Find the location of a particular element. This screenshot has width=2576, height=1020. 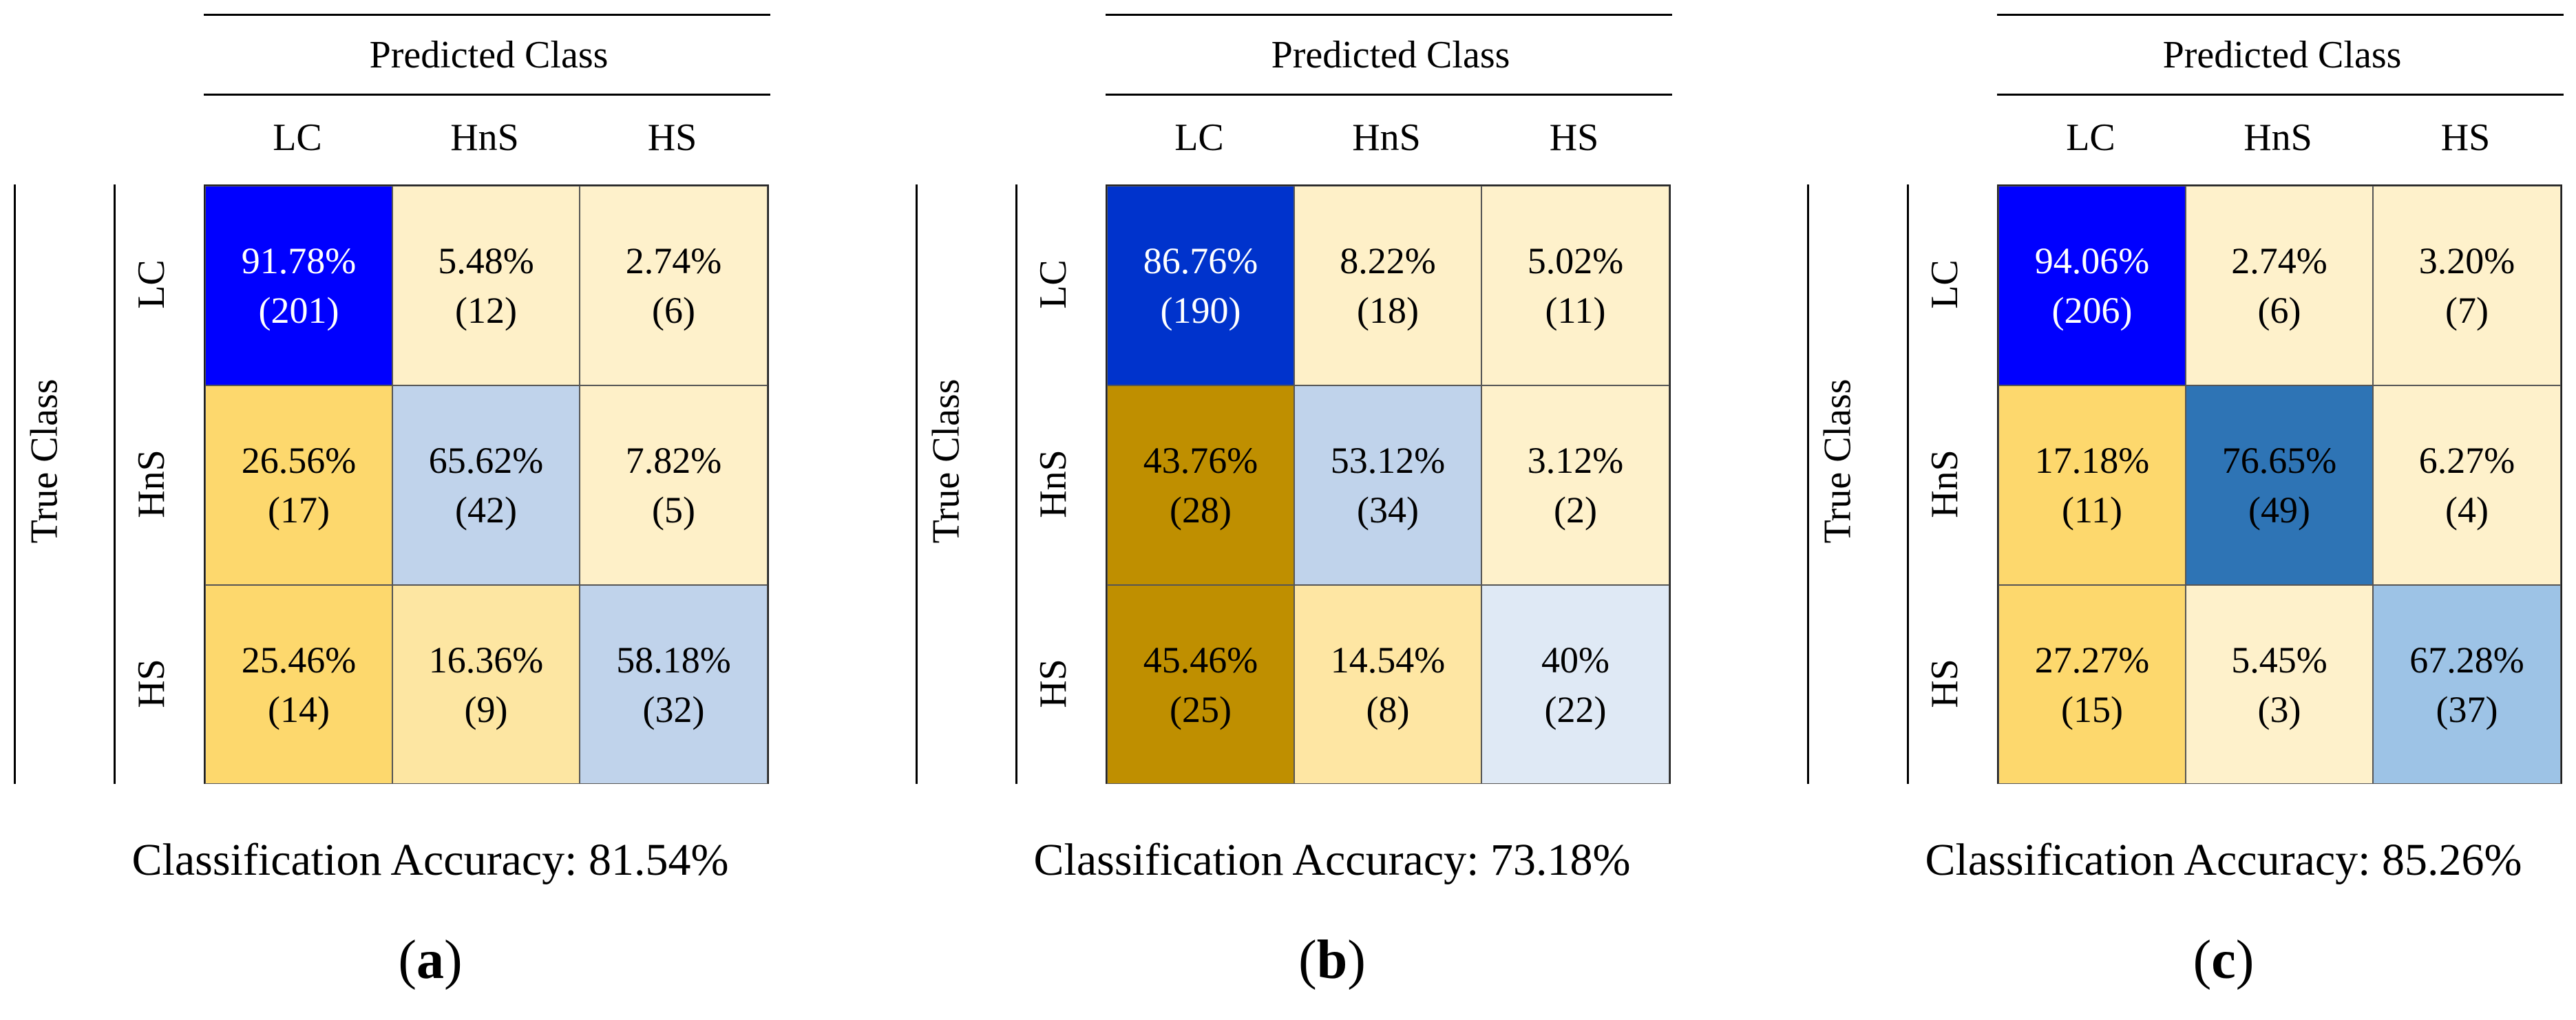

cell-count: (12) is located at coordinates (486, 310).